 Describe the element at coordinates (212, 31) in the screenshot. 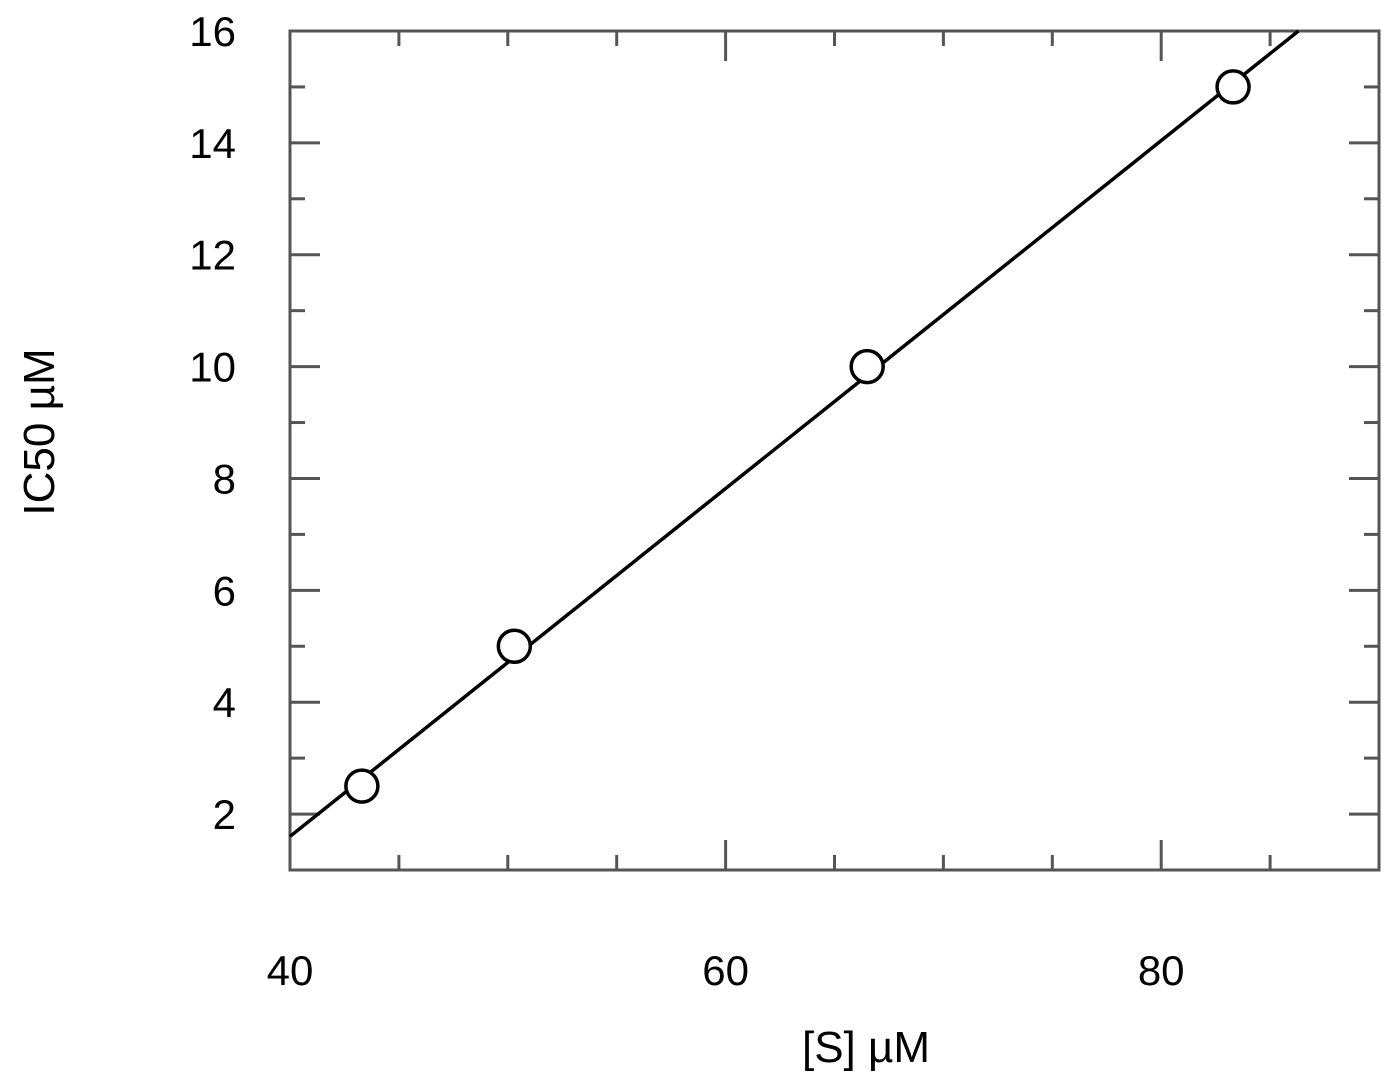

I see `y-tick-label: 16` at that location.